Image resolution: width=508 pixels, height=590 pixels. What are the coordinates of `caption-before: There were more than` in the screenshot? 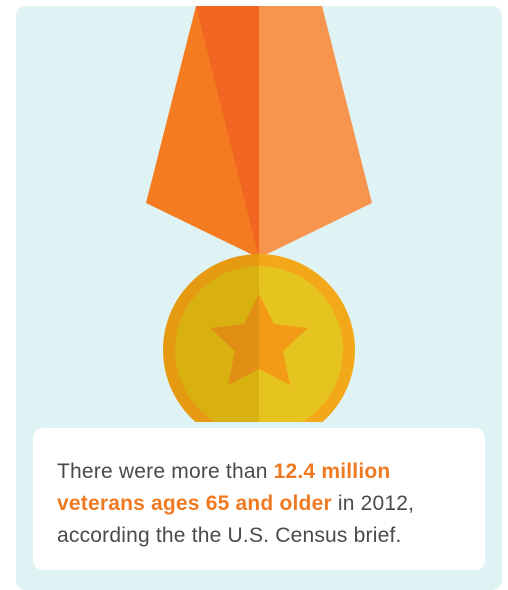 It's located at (165, 471).